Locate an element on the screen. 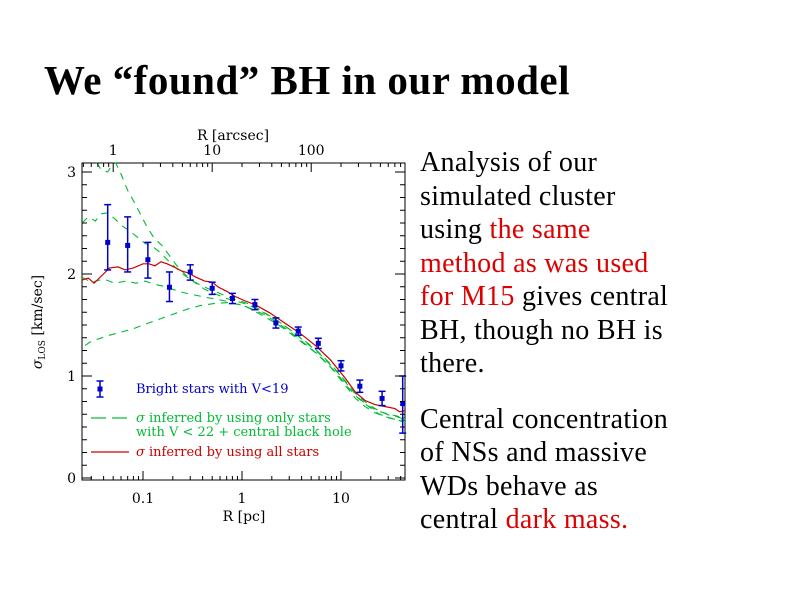  text-line: for M15 gives central is located at coordinates (609, 297).